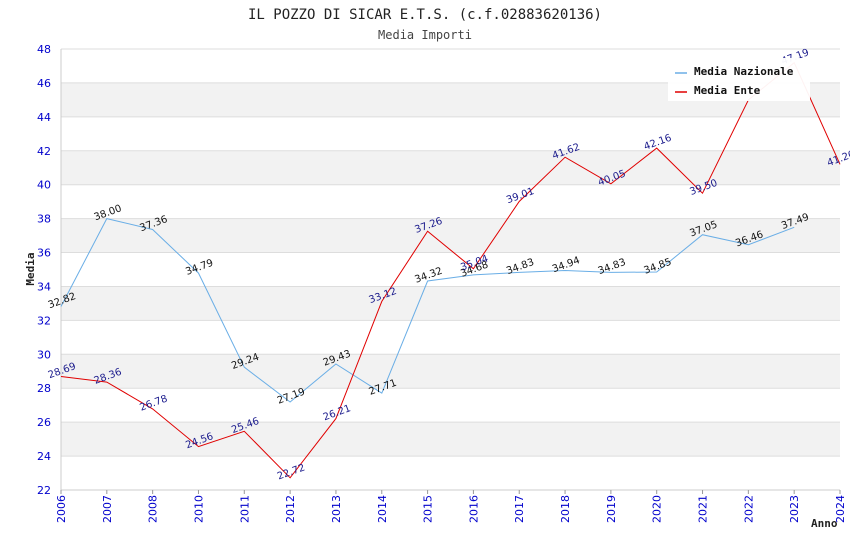 This screenshot has height=550, width=850. What do you see at coordinates (198, 509) in the screenshot?
I see `x-tick-label-2010: 2010` at bounding box center [198, 509].